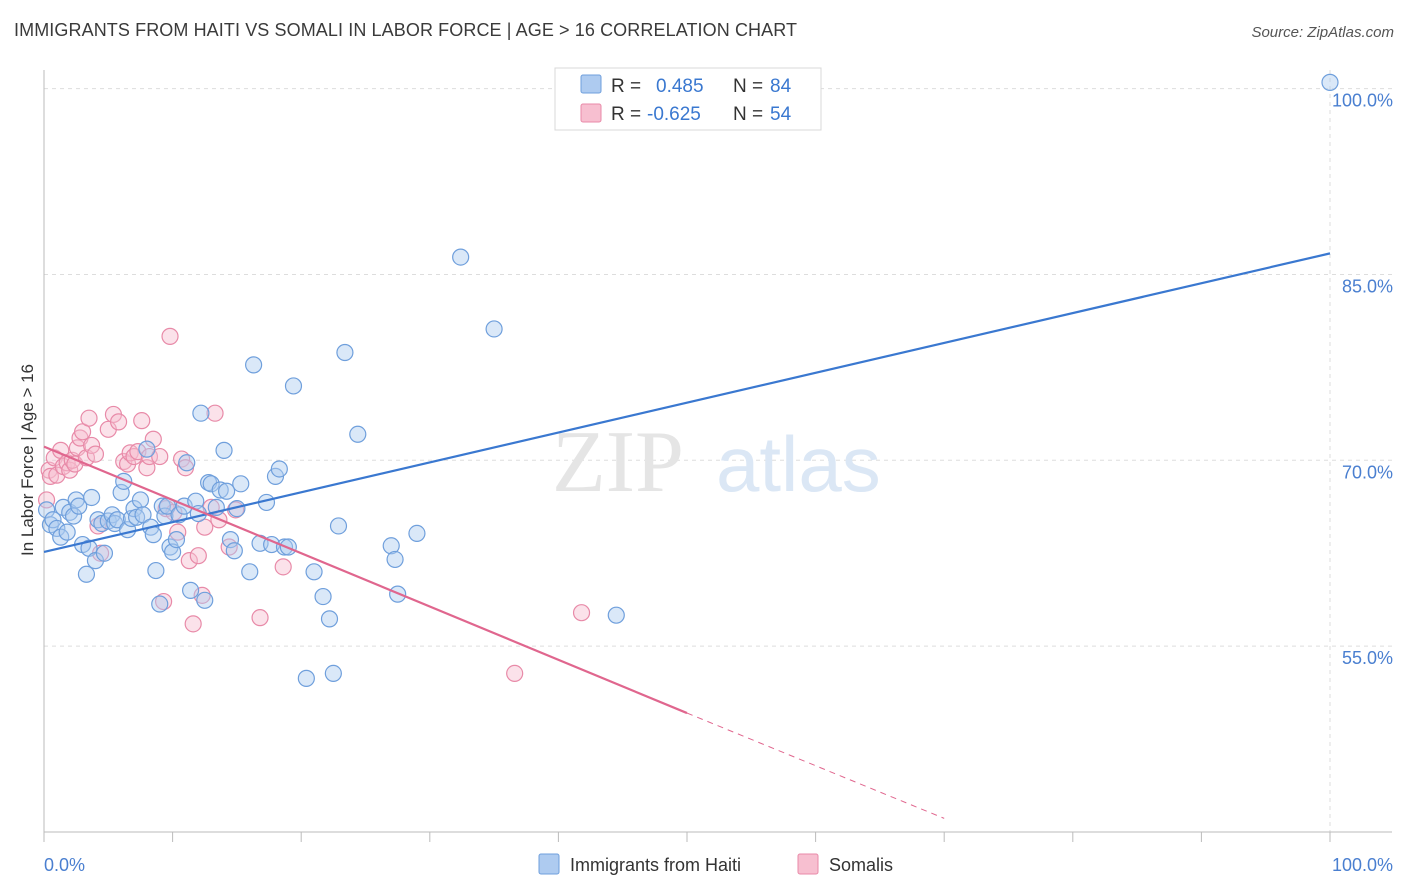 This screenshot has width=1406, height=892. Describe the element at coordinates (1362, 865) in the screenshot. I see `x-tick-label: 100.0%` at that location.